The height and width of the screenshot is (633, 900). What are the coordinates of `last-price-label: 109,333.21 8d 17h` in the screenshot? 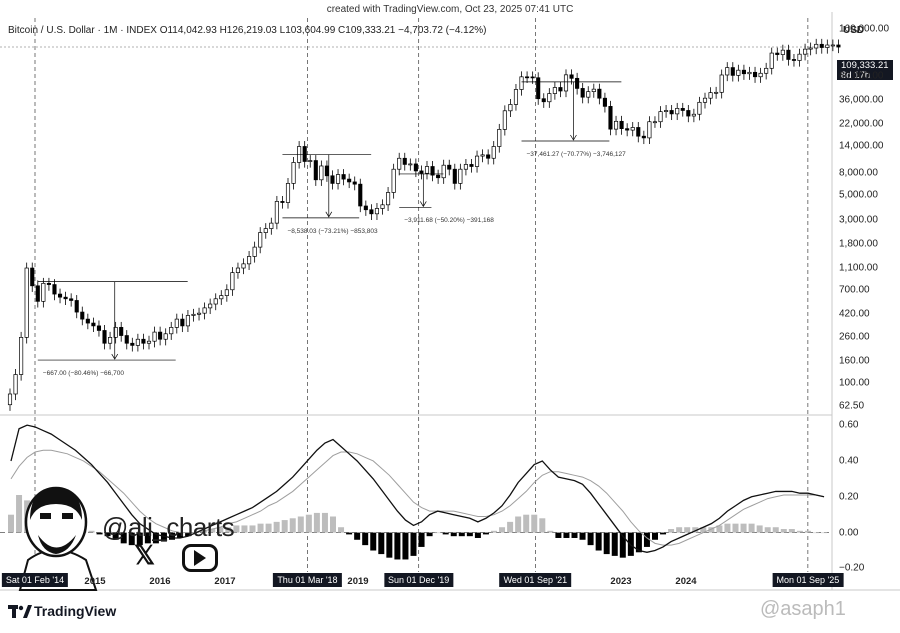 It's located at (865, 70).